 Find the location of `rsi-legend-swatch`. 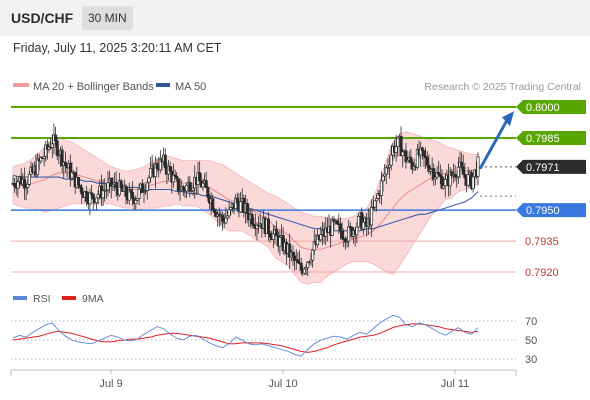

rsi-legend-swatch is located at coordinates (20, 298).